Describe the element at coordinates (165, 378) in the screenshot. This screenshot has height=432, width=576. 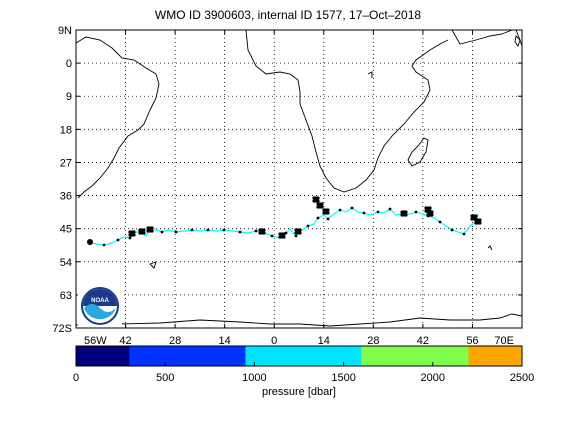
I see `colorbar-tick-label: 500` at that location.